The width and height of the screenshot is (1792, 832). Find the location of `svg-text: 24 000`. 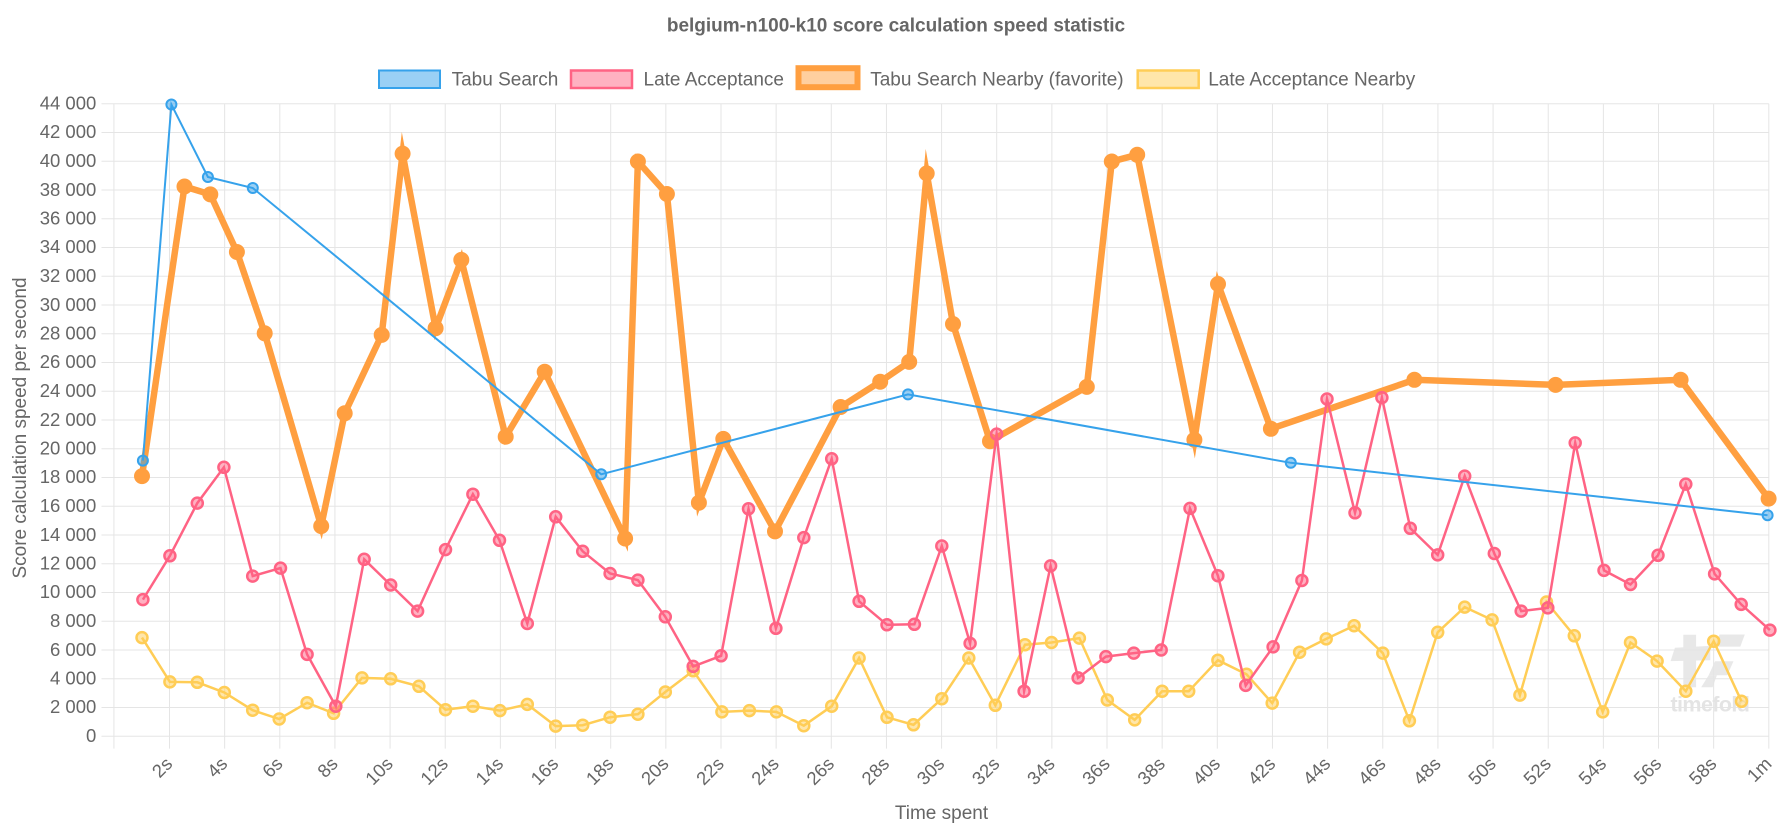

svg-text: 24 000 is located at coordinates (68, 390).